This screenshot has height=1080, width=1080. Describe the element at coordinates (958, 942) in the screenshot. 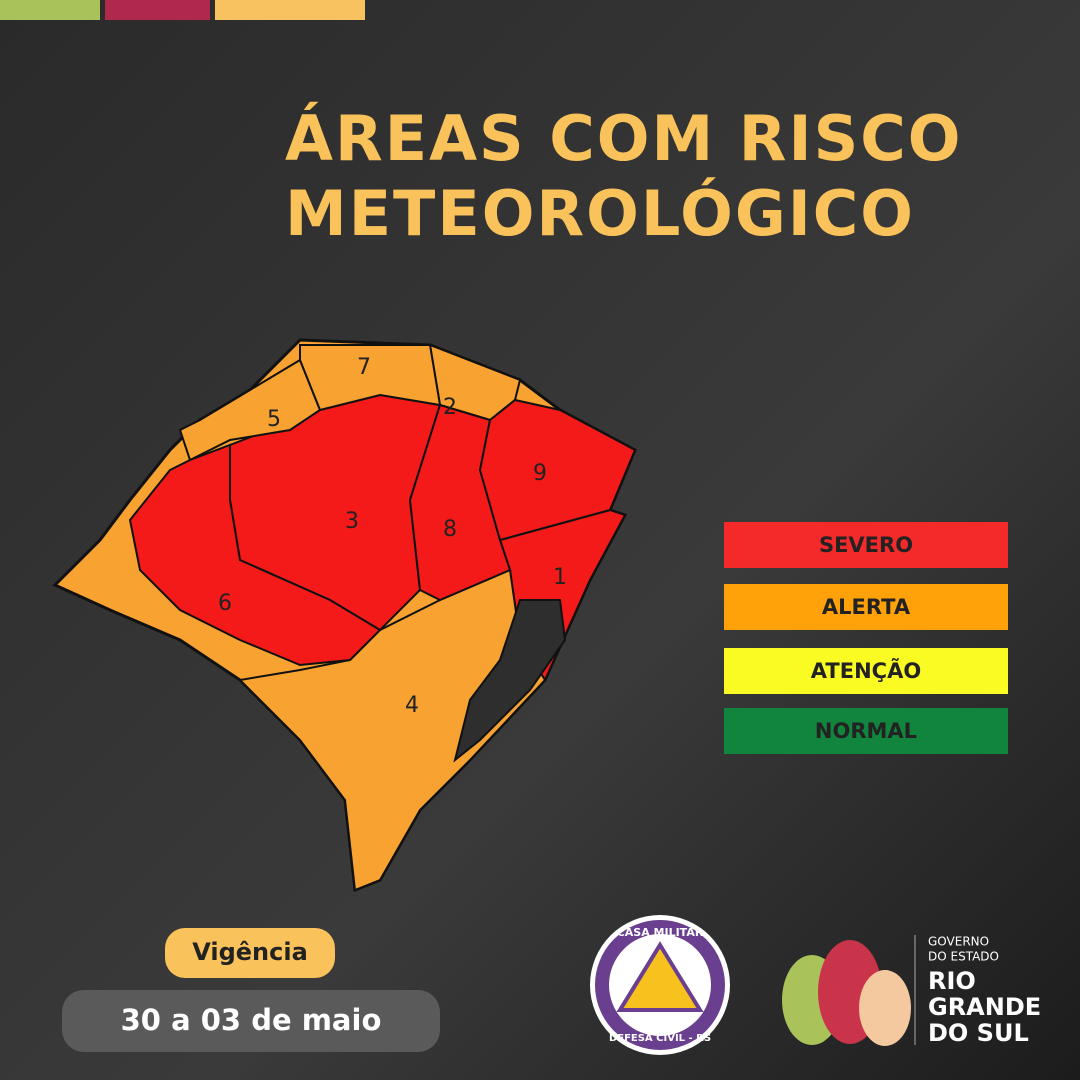

I see `government-text: GOVERNO` at that location.